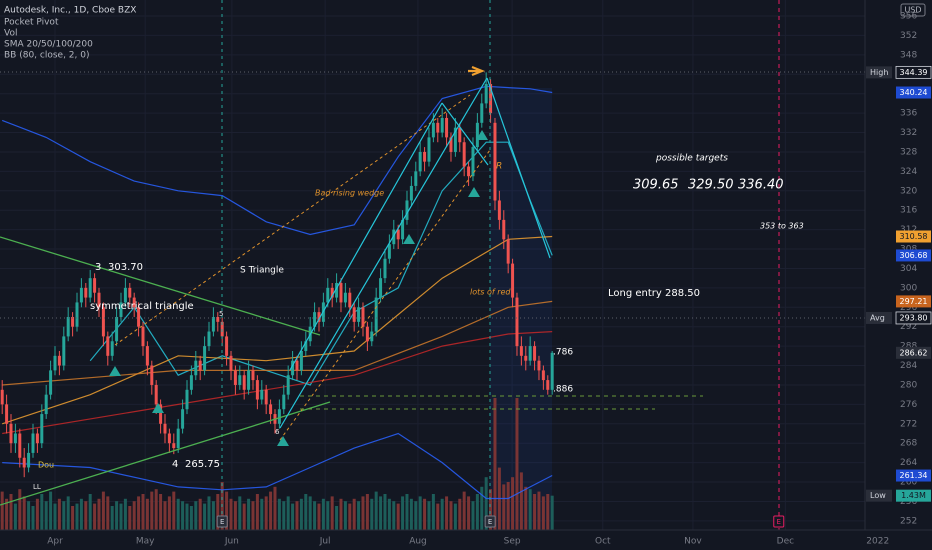  What do you see at coordinates (221, 314) in the screenshot?
I see `annotation: 5` at bounding box center [221, 314].